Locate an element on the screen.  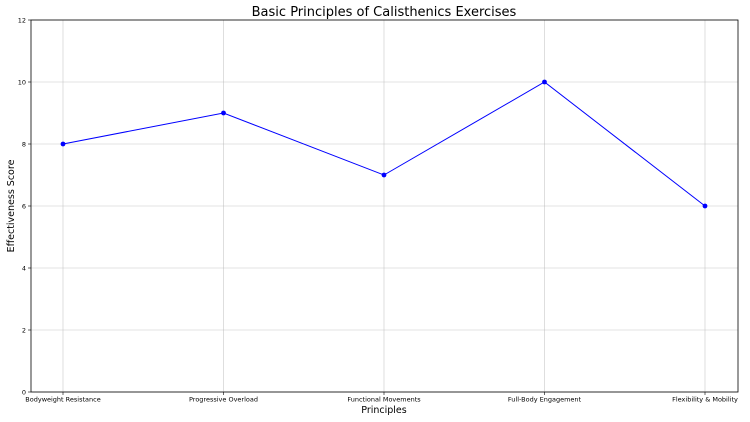
y-axis-label: Effectiveness Score is located at coordinates (11, 205).